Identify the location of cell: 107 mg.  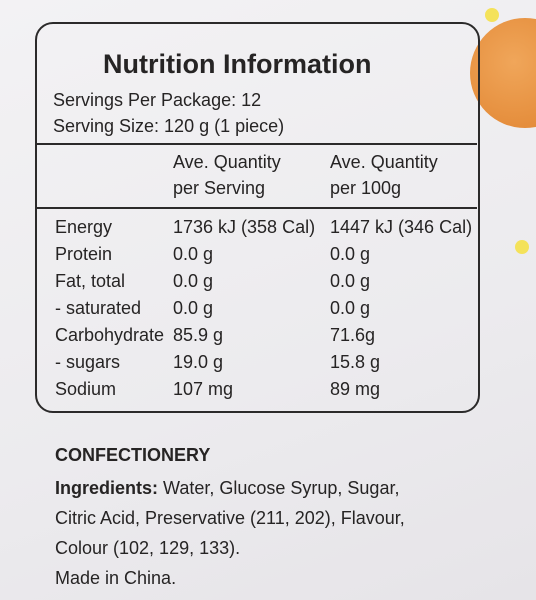
(203, 389).